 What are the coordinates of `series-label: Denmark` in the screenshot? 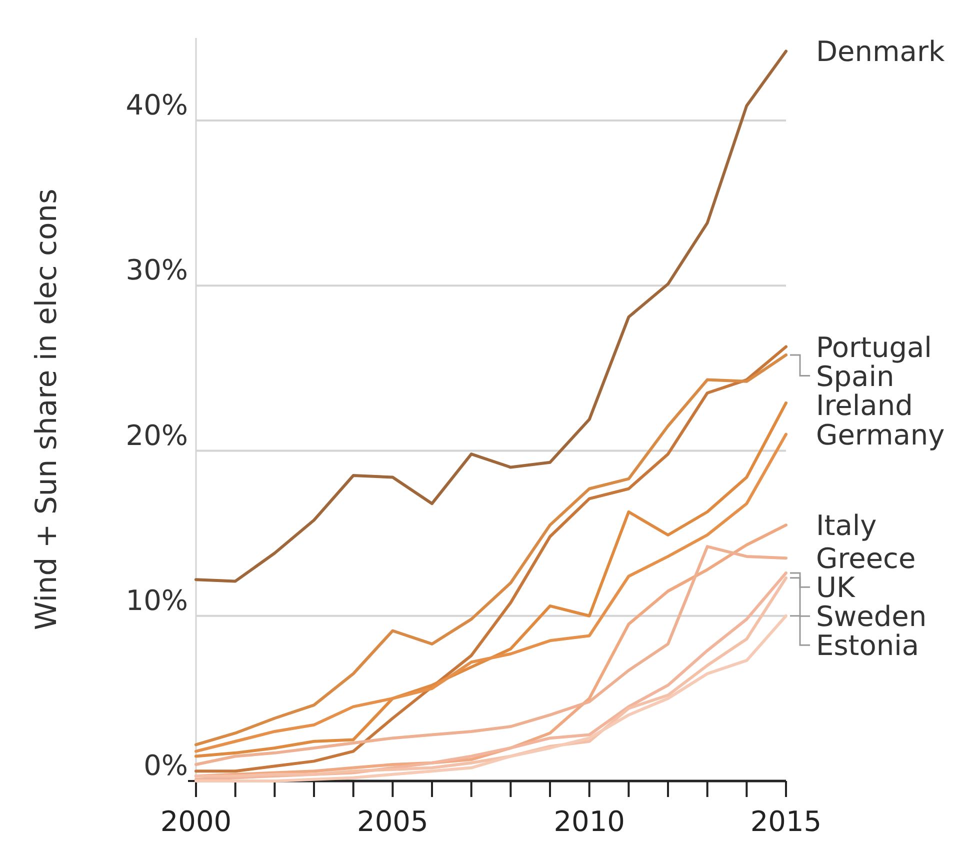 It's located at (881, 51).